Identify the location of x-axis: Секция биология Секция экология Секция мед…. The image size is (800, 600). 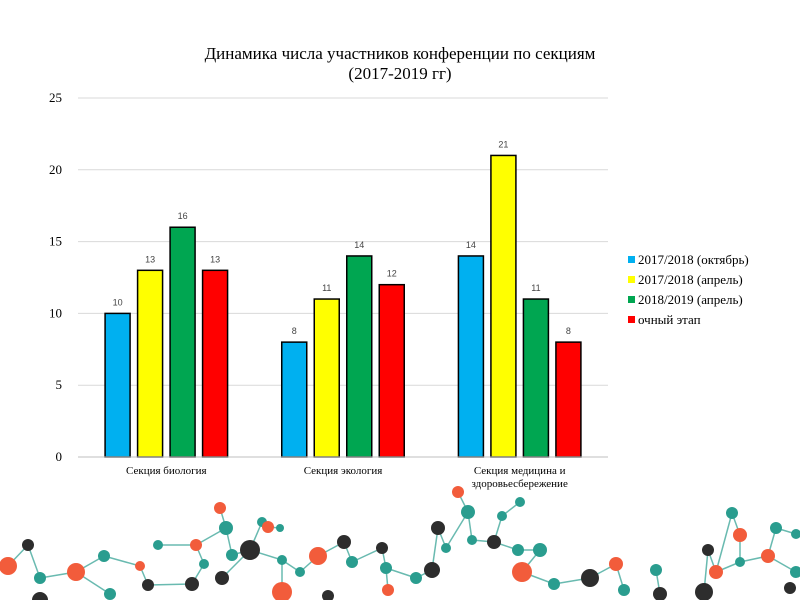
(343, 473).